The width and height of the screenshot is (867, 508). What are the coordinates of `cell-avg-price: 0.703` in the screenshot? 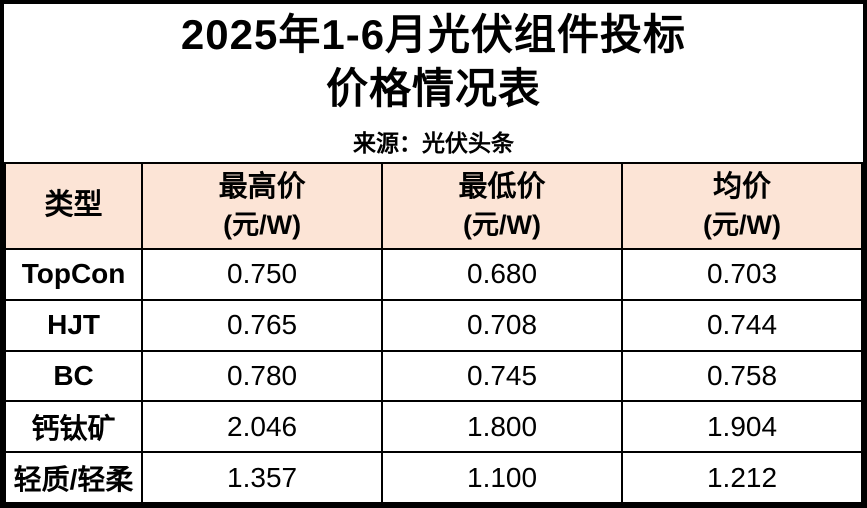 It's located at (742, 274).